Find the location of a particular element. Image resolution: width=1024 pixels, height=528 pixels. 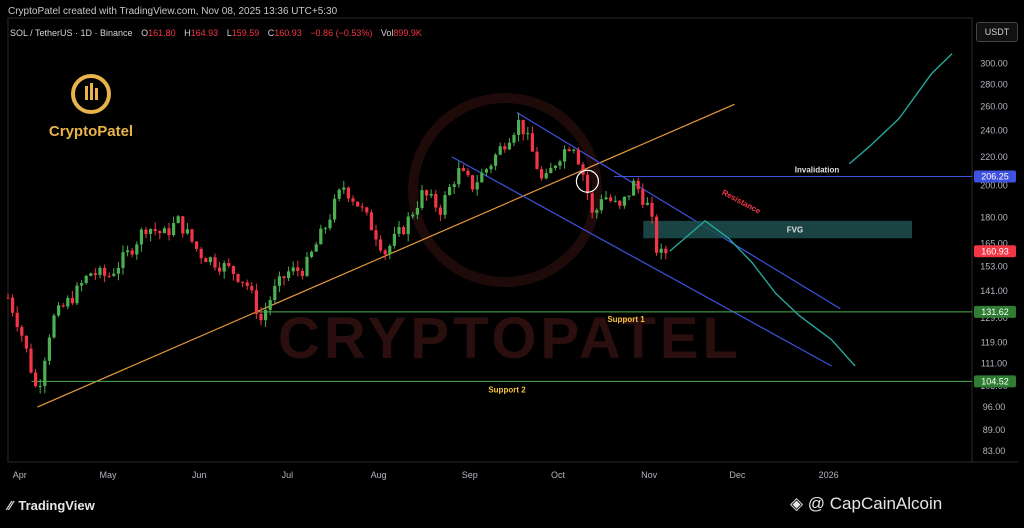

breakdown-circle is located at coordinates (587, 181).